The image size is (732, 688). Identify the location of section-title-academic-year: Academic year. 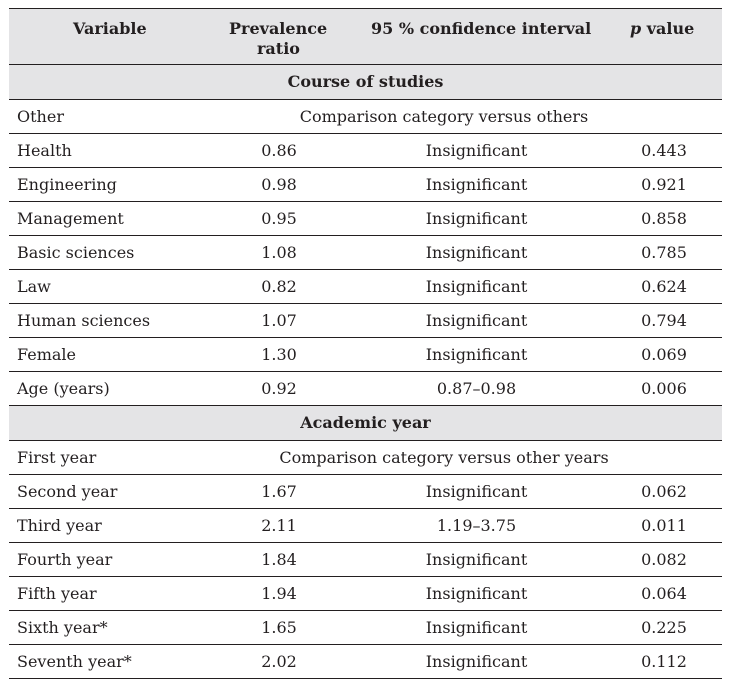
(365, 423).